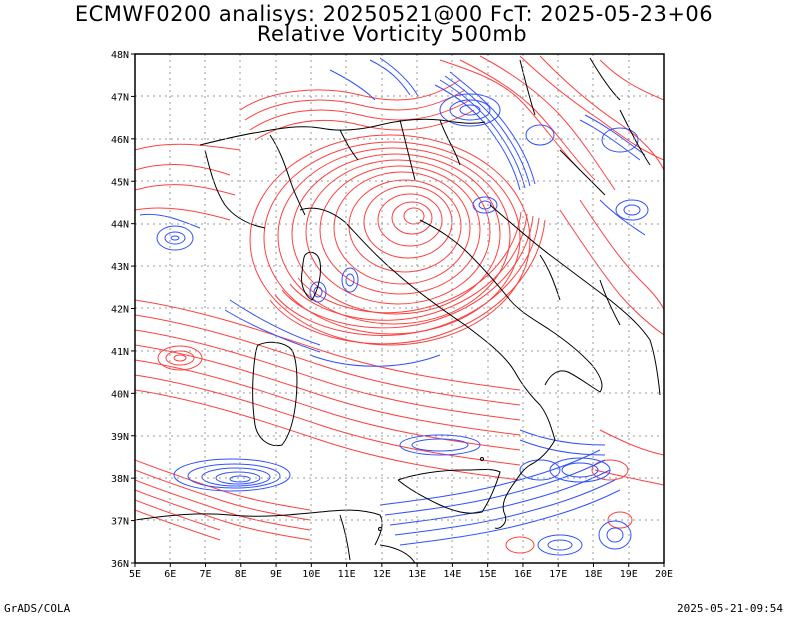 The height and width of the screenshot is (618, 800). I want to click on lat-tick-label: 45N, so click(120, 182).